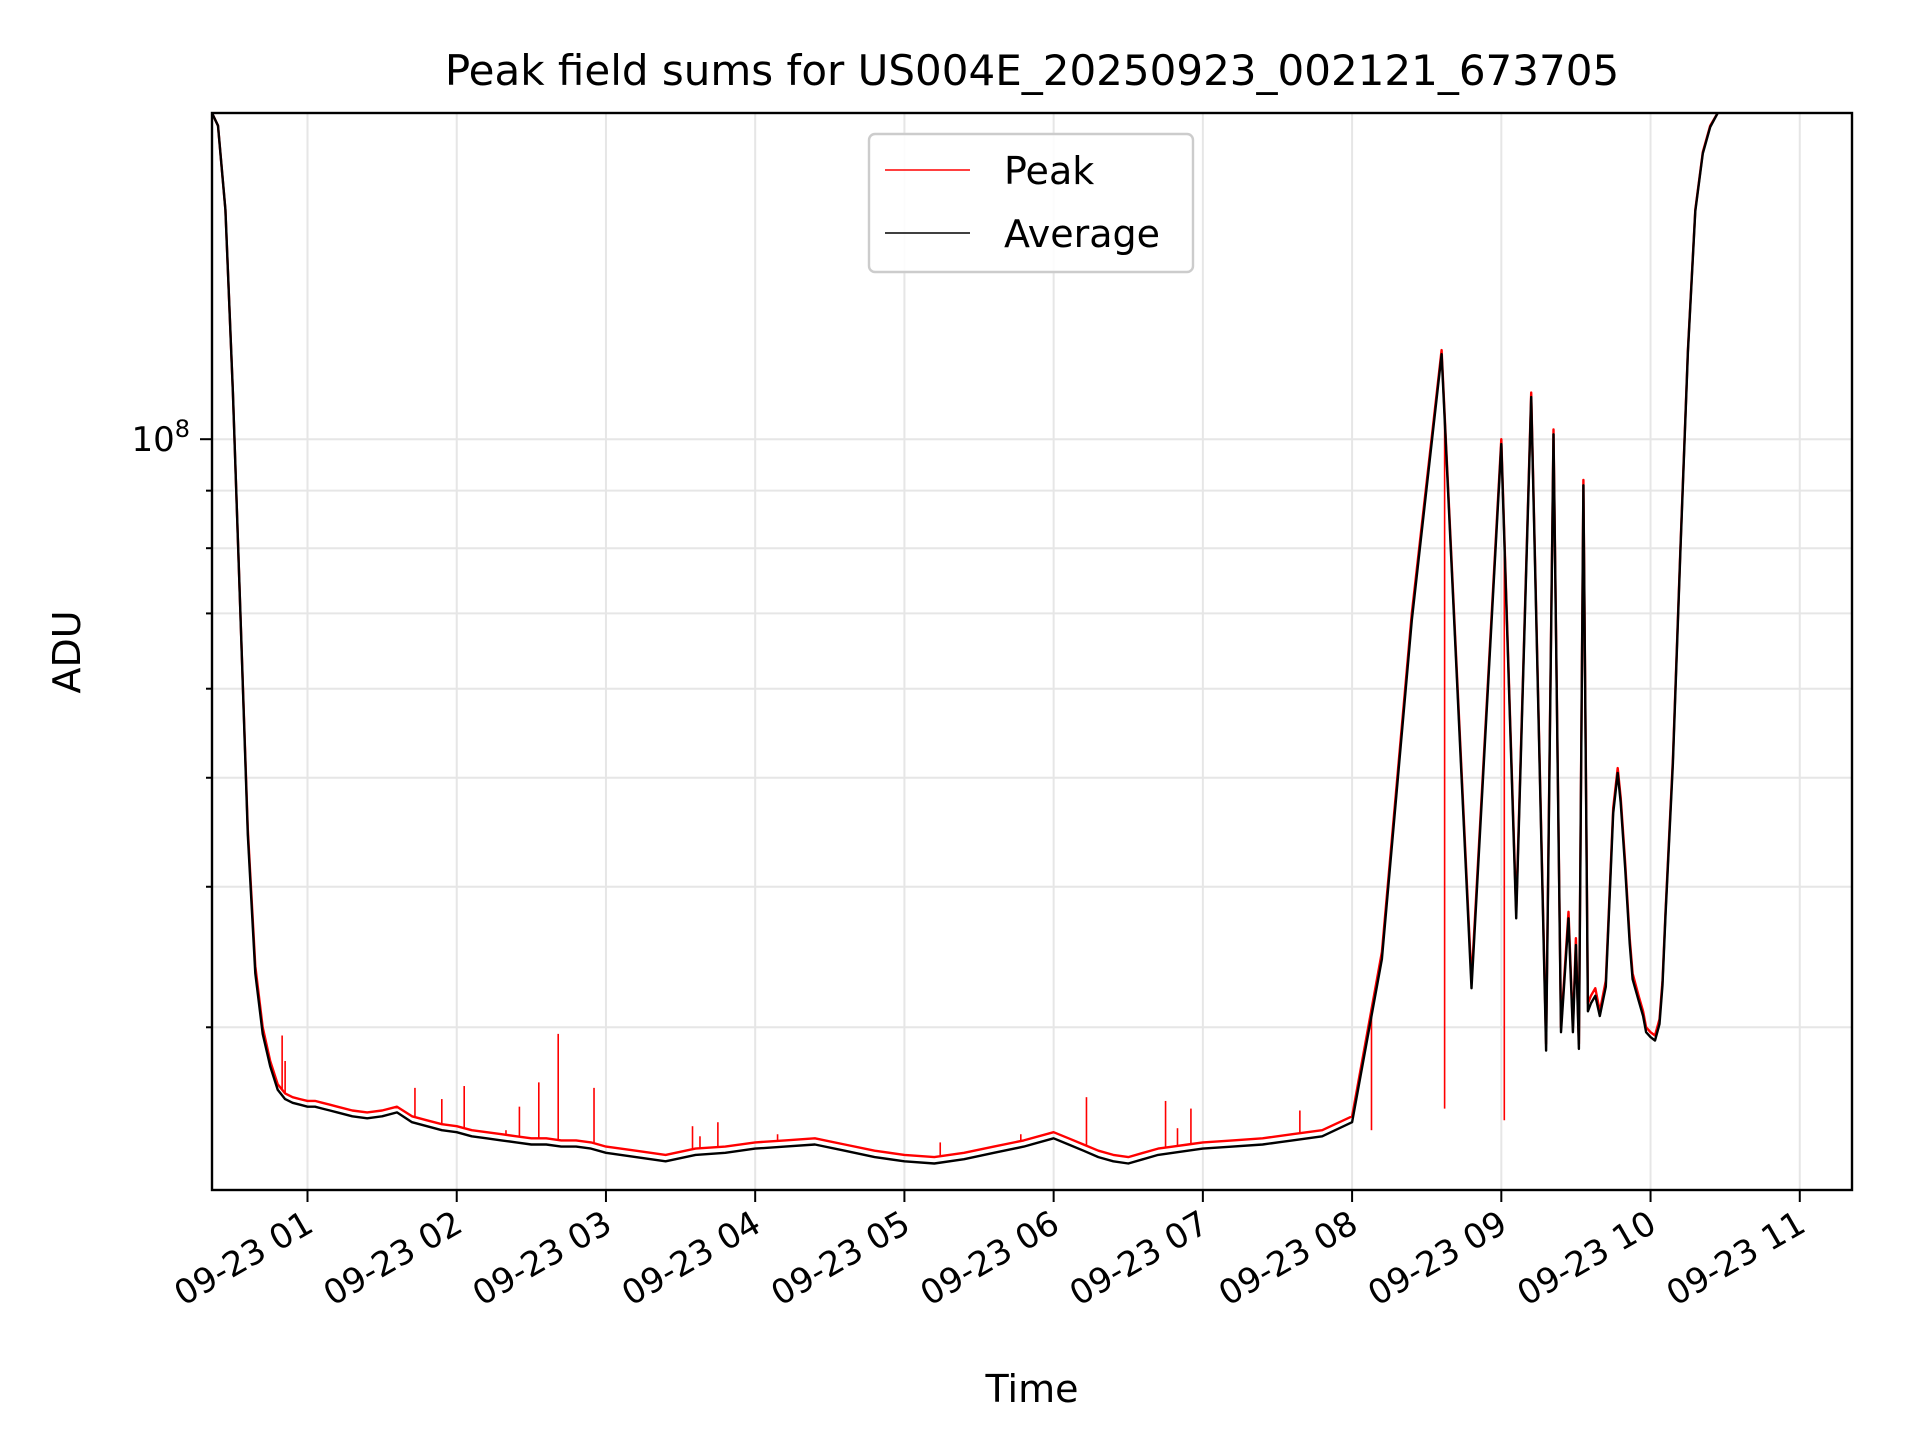 The width and height of the screenshot is (1920, 1440). Describe the element at coordinates (1288, 1258) in the screenshot. I see `x-tick-label: 09-23 08` at that location.